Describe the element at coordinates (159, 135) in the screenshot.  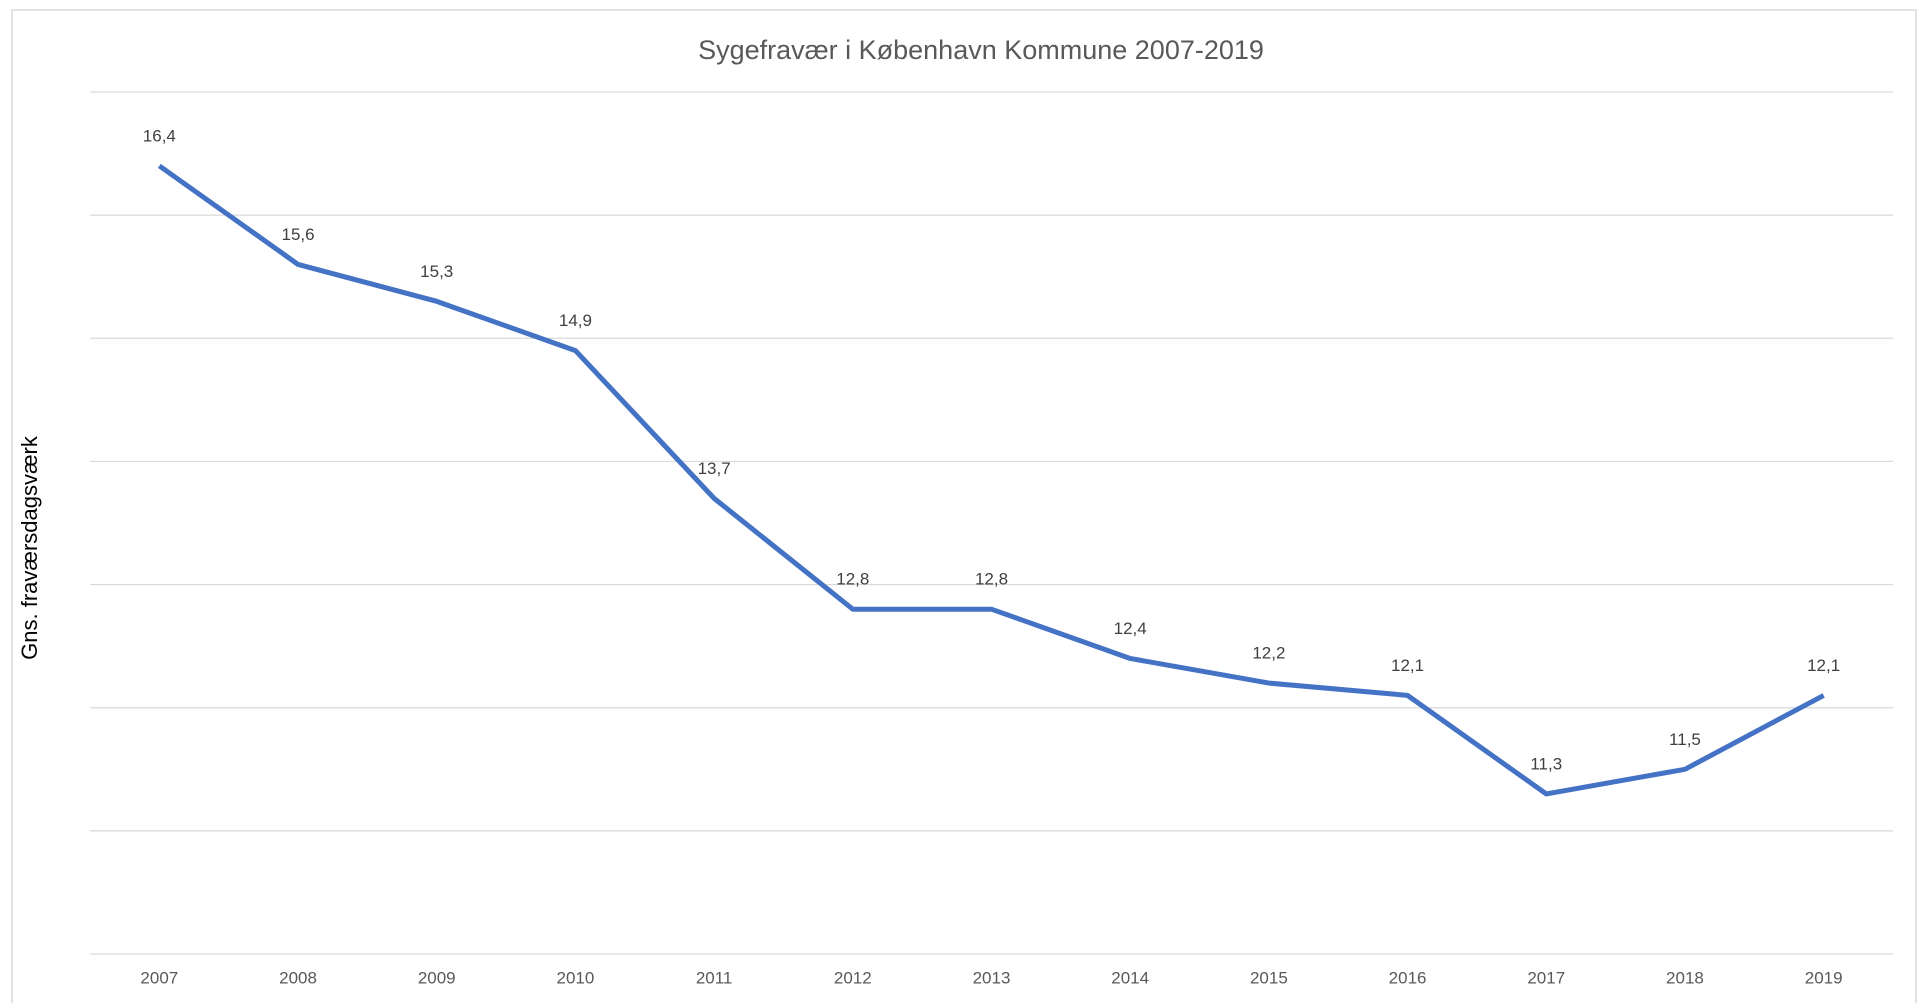
I see `data-label: 16,4` at that location.